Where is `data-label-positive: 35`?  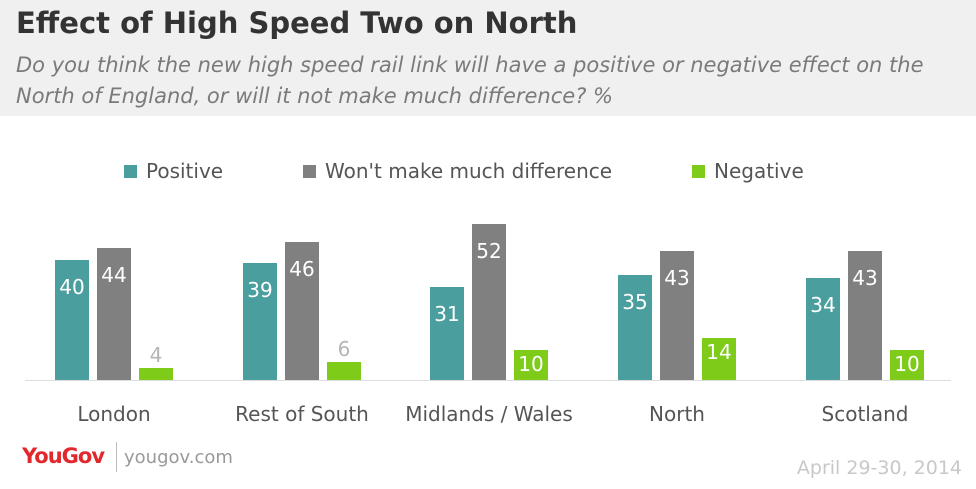
data-label-positive: 35 is located at coordinates (634, 302).